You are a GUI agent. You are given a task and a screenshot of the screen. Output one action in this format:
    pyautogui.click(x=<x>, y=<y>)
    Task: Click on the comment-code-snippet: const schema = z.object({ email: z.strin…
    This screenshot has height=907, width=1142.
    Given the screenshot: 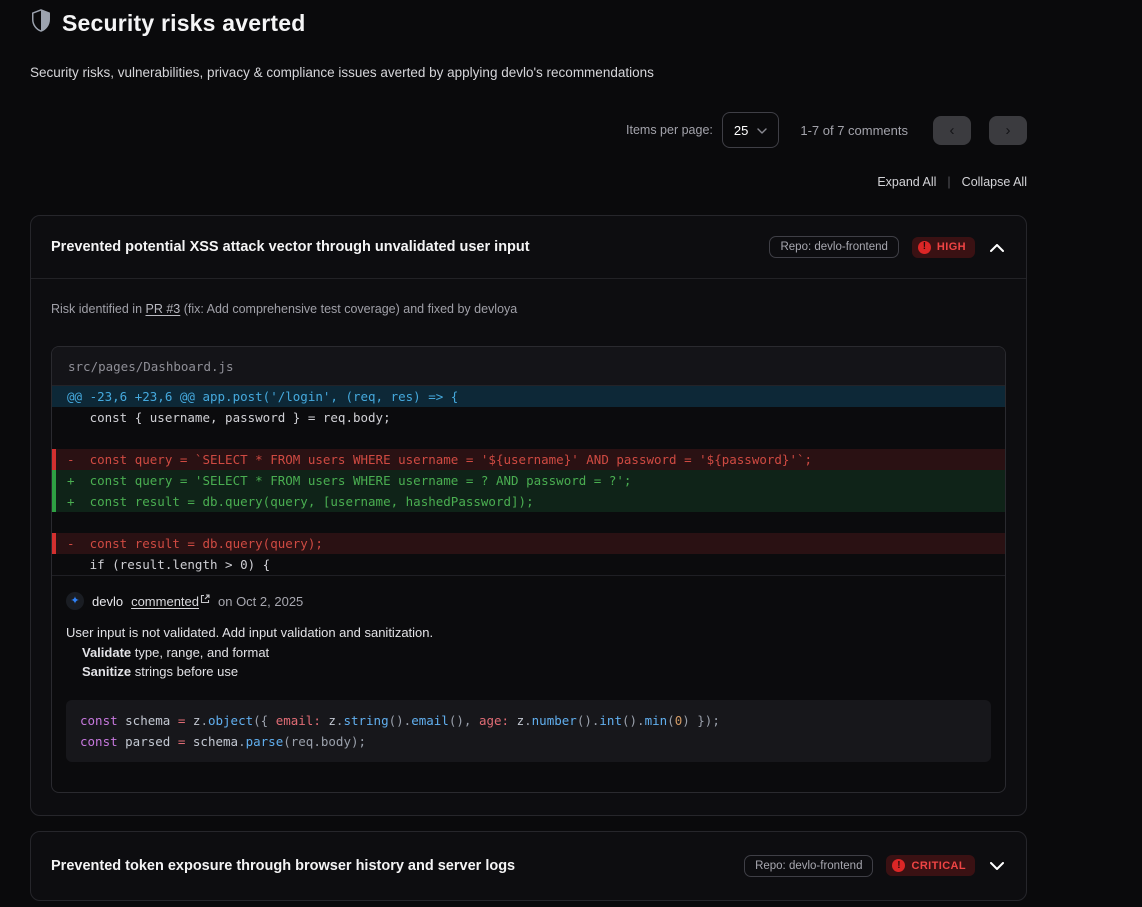 What is the action you would take?
    pyautogui.click(x=528, y=730)
    